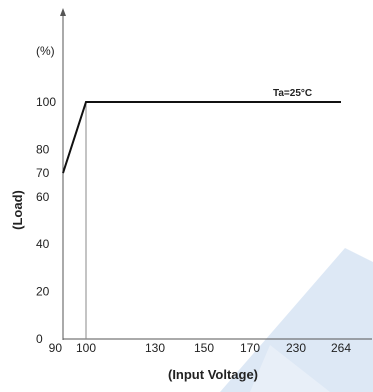  Describe the element at coordinates (201, 137) in the screenshot. I see `series-line` at that location.